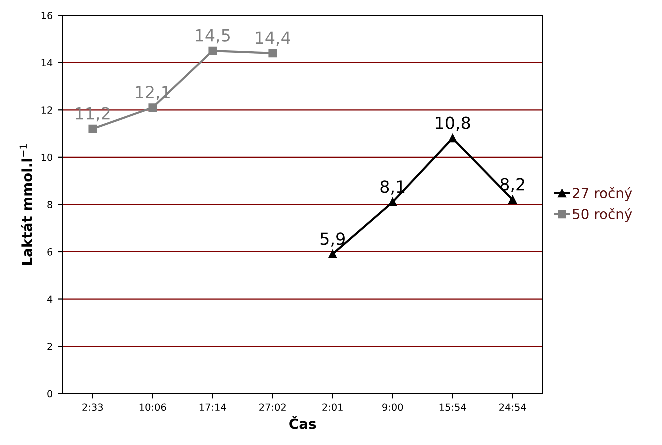 The width and height of the screenshot is (662, 445). What do you see at coordinates (273, 39) in the screenshot?
I see `data-label: 14,4` at bounding box center [273, 39].